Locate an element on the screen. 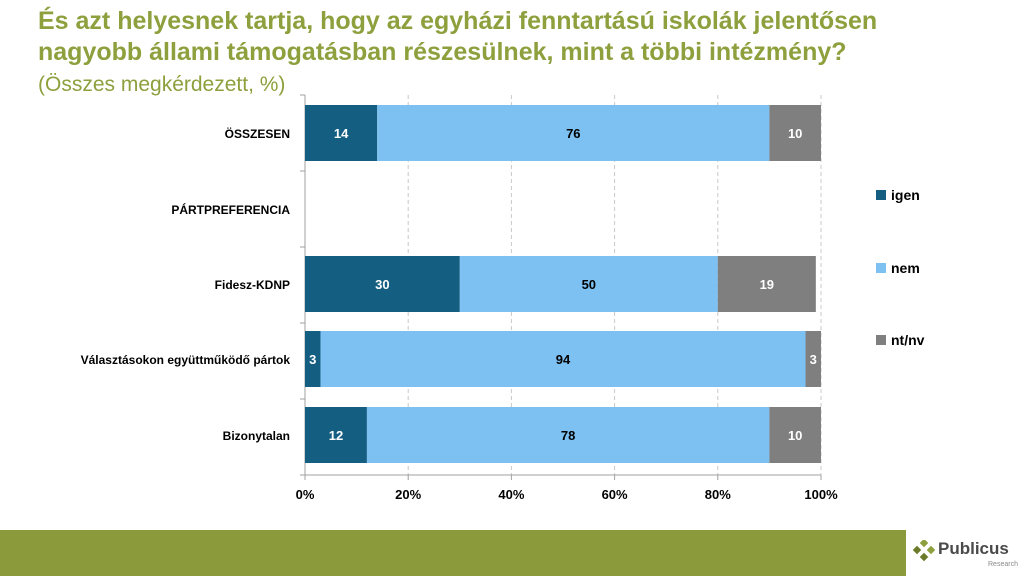  chart-subtitle: (Összes megkérdezett, %) is located at coordinates (162, 84).